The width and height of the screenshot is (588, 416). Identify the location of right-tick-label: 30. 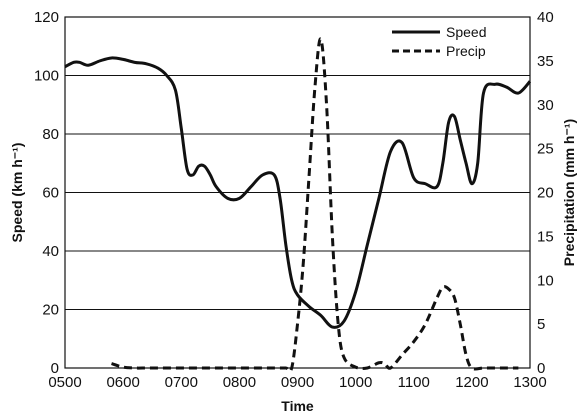
(545, 105).